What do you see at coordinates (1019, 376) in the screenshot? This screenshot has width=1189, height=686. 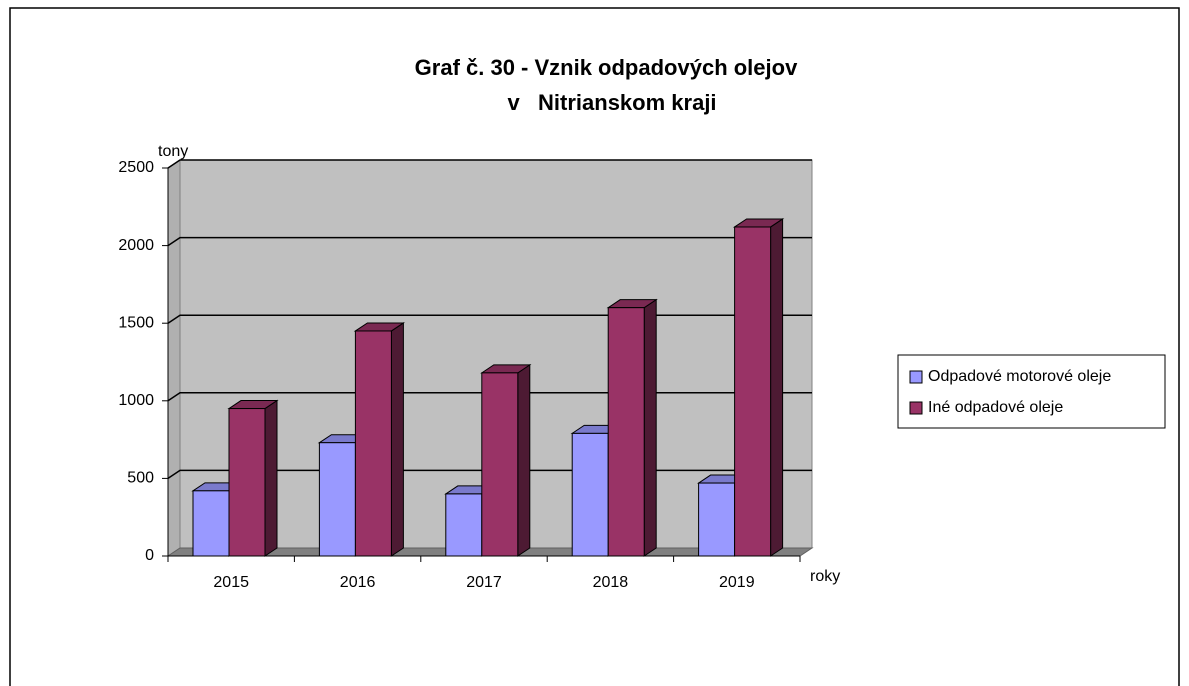 I see `legend-label: Odpadové motorové oleje` at bounding box center [1019, 376].